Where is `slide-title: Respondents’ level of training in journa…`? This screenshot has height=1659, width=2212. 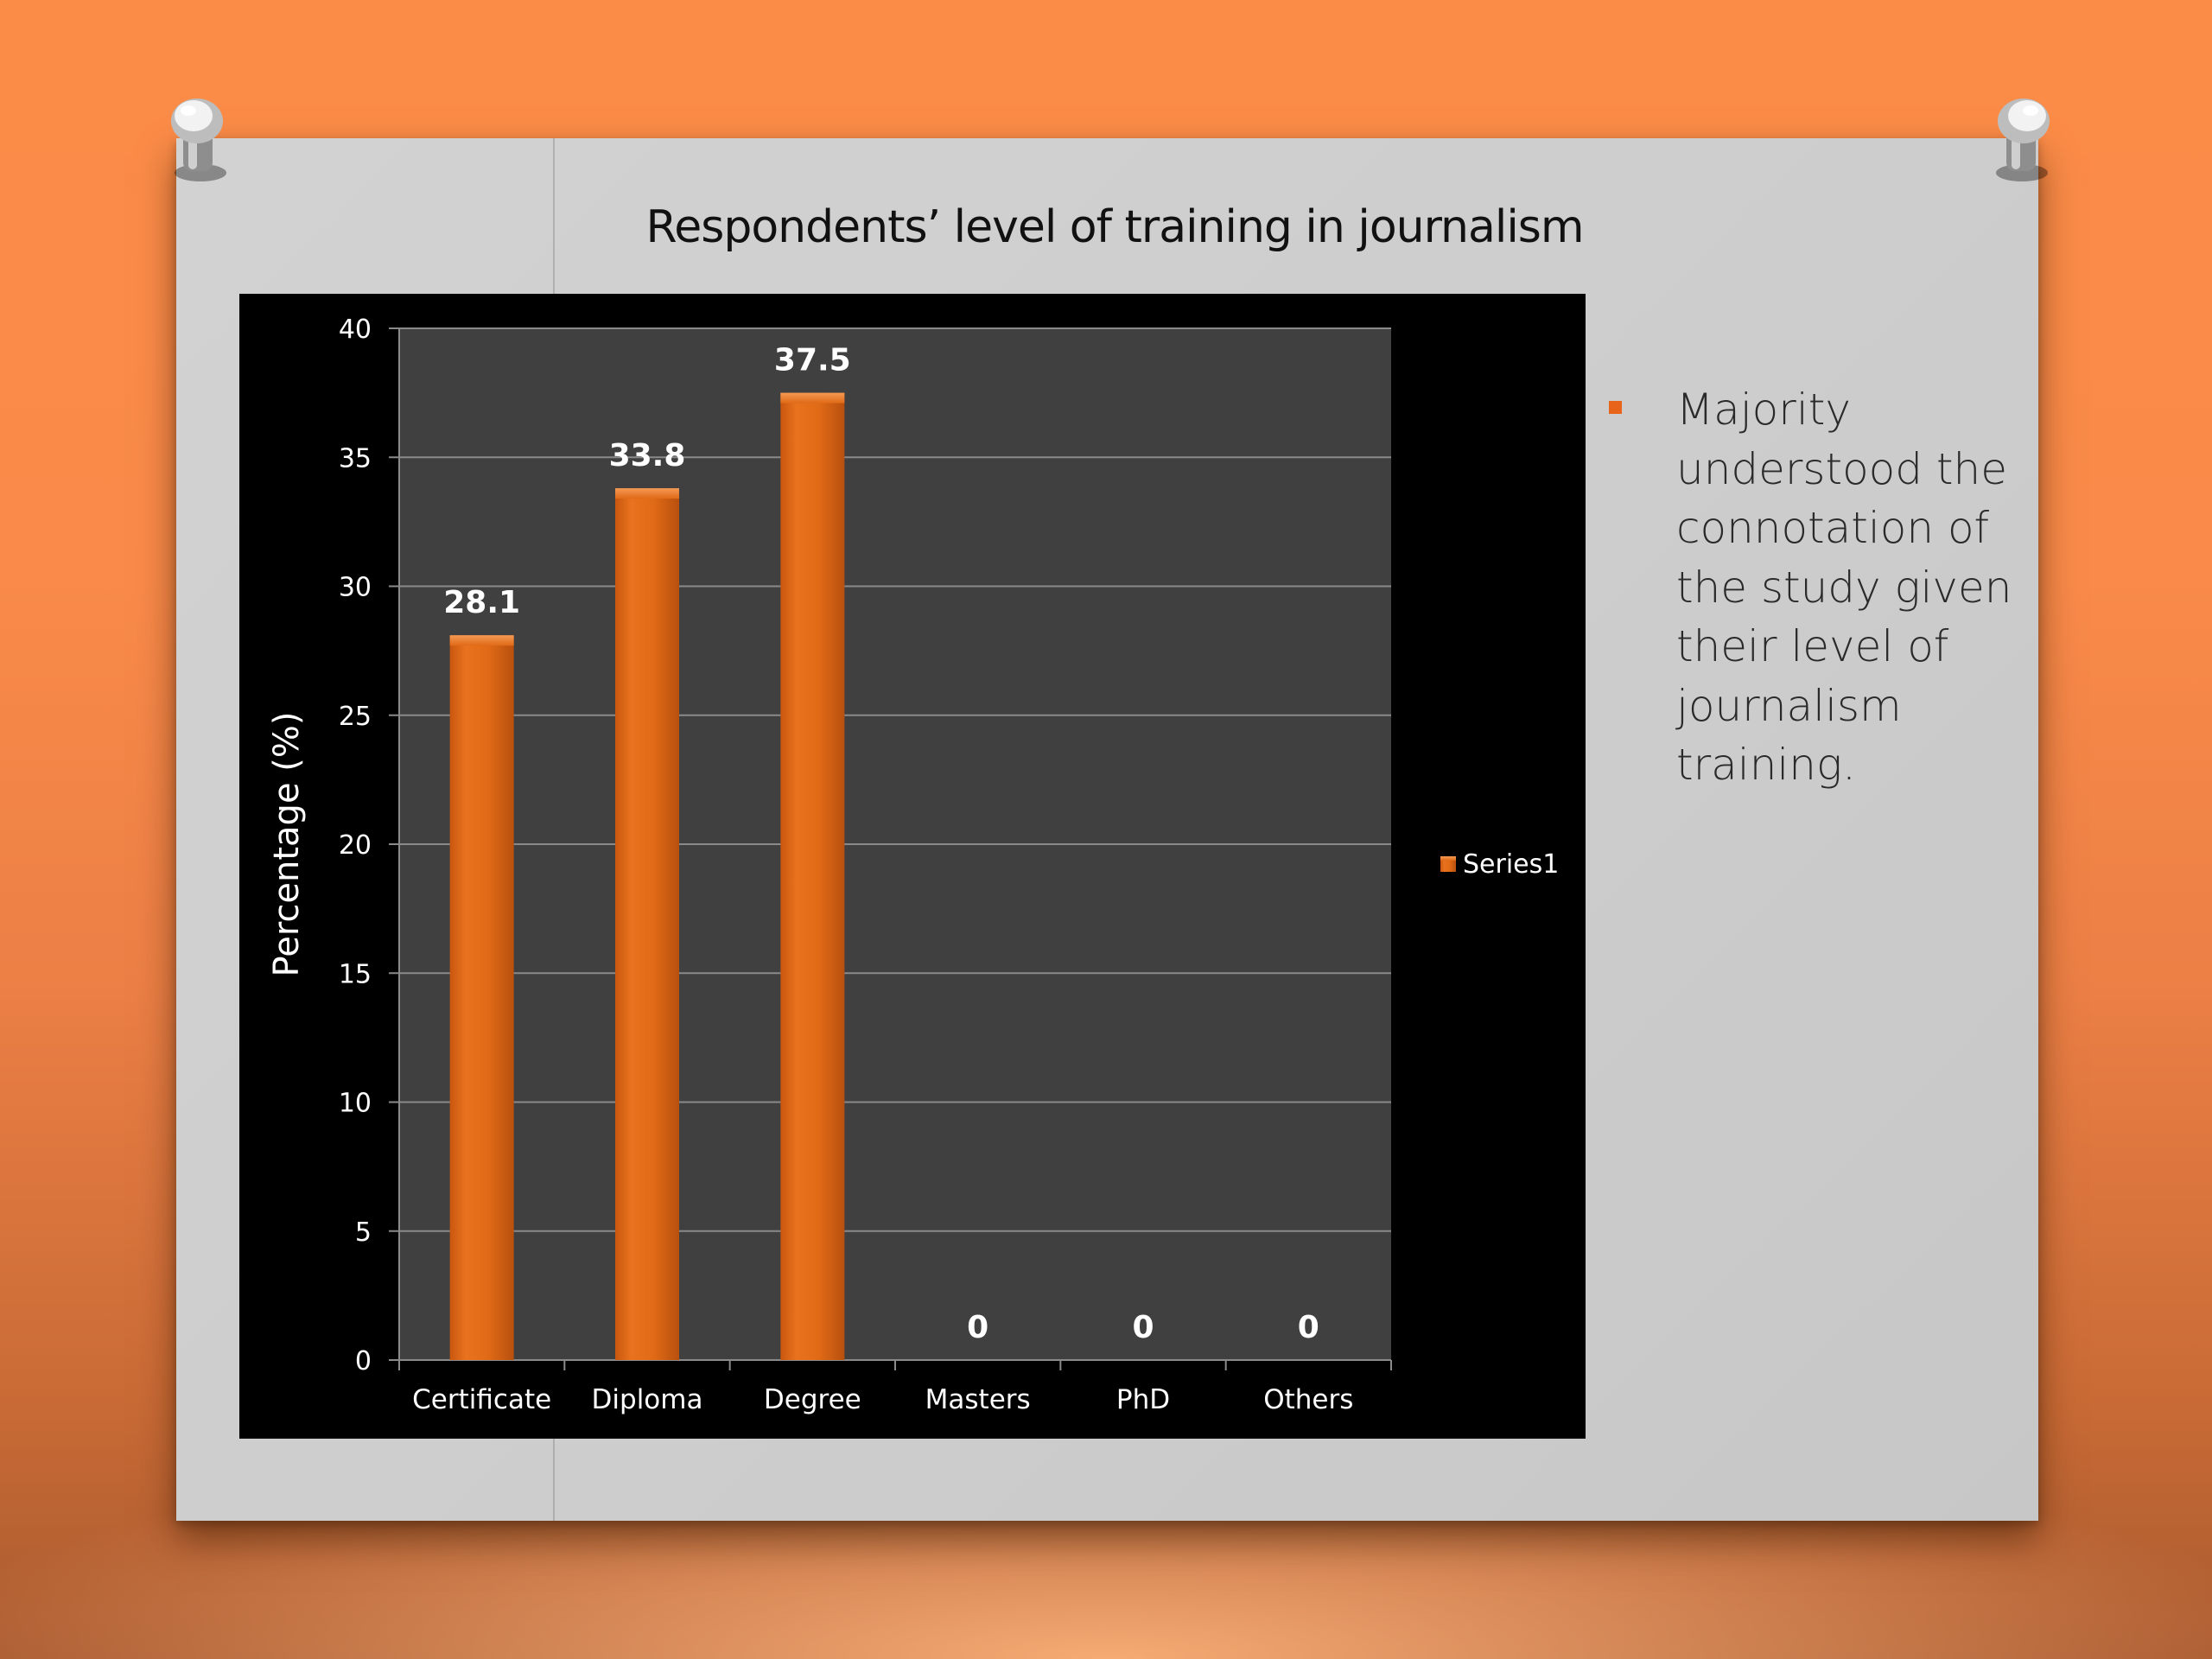
slide-title: Respondents’ level of training in journa… is located at coordinates (1114, 227).